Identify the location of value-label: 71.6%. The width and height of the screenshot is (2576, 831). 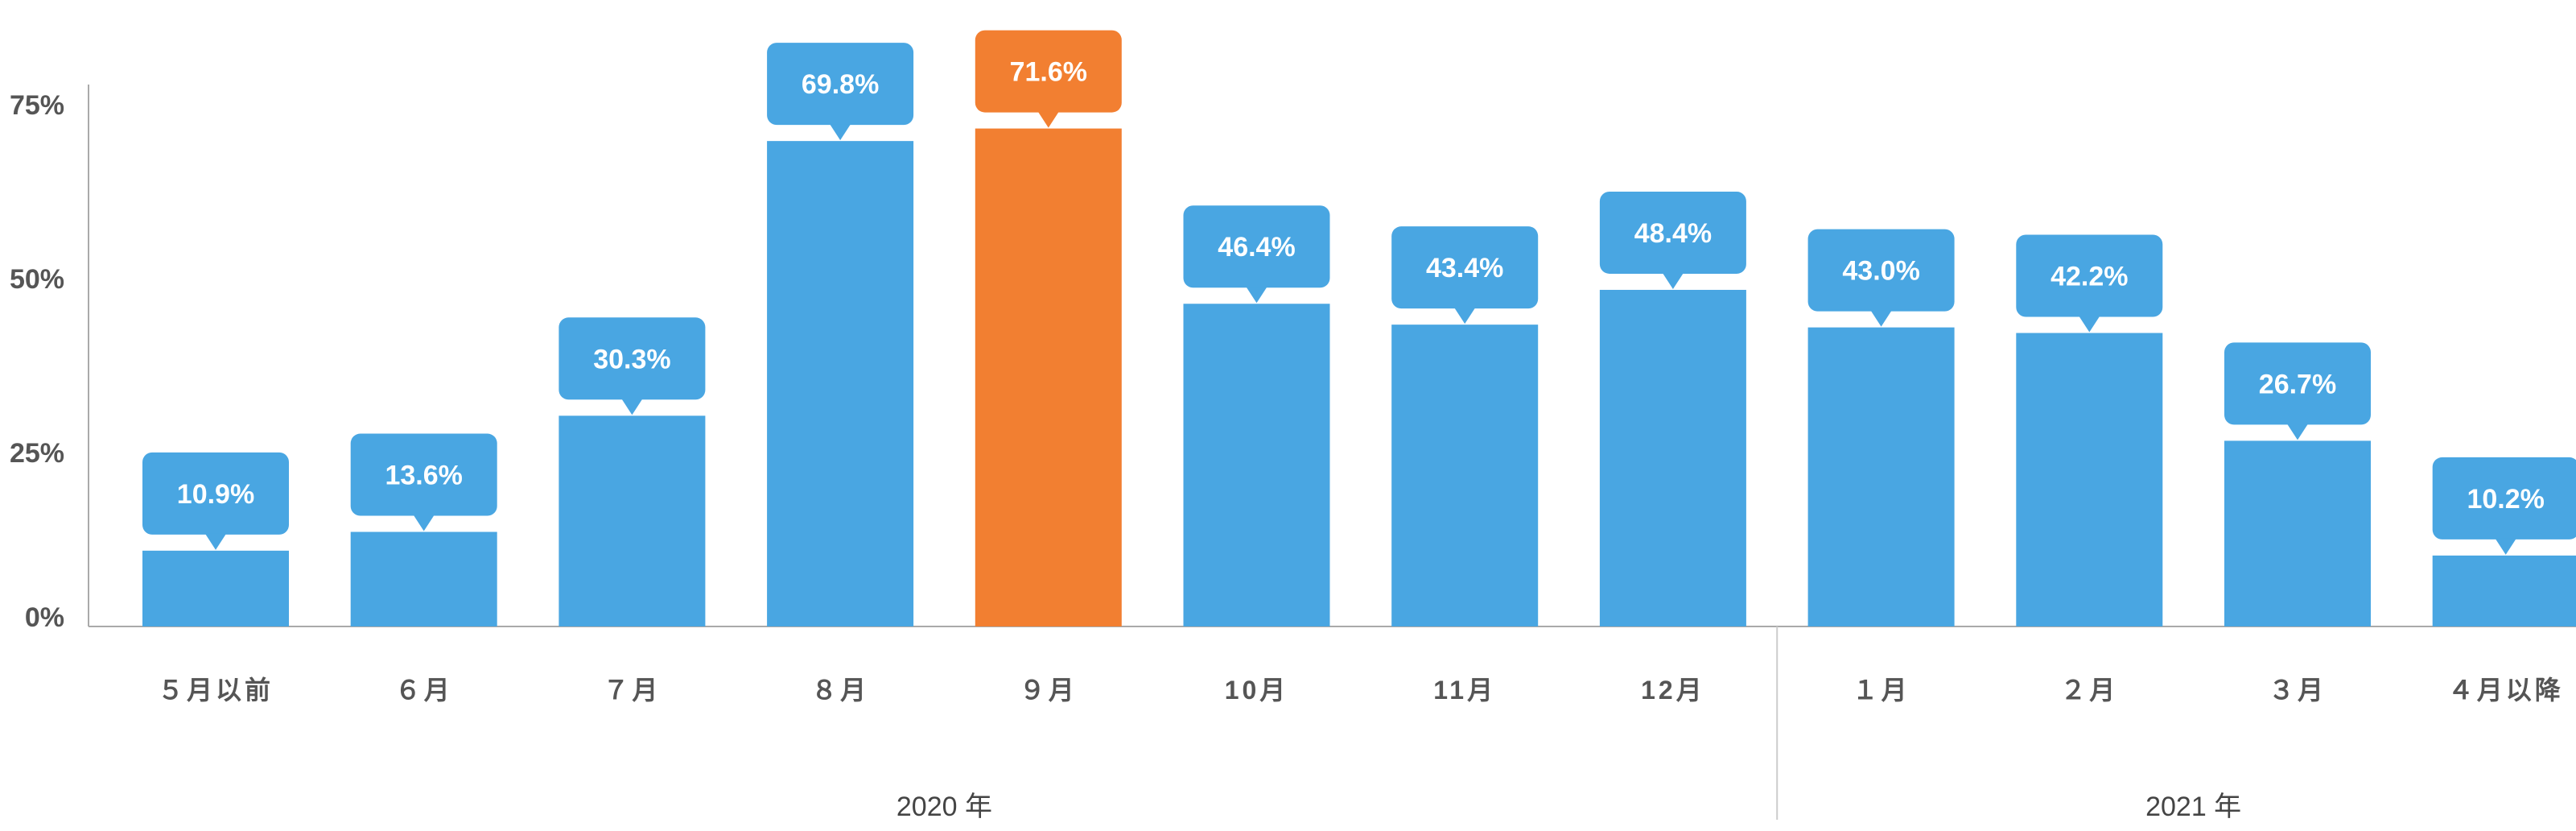
(1048, 73).